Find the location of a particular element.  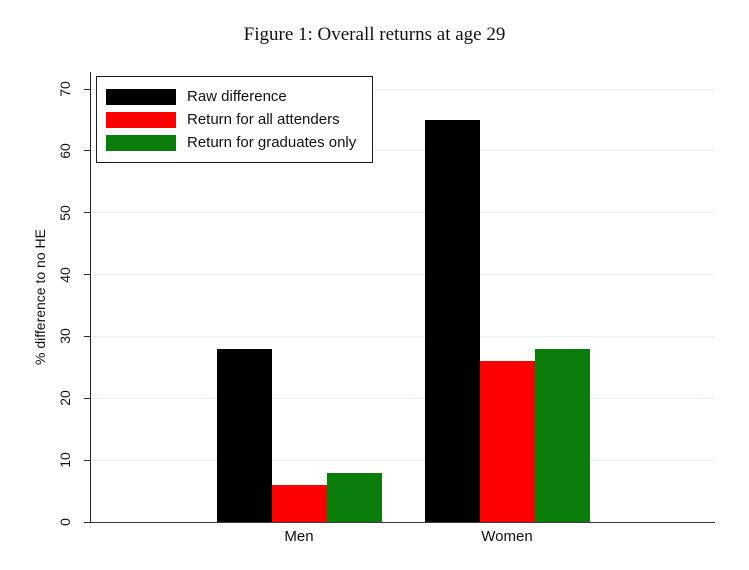

bar-women-return-for-graduates-only is located at coordinates (562, 435).